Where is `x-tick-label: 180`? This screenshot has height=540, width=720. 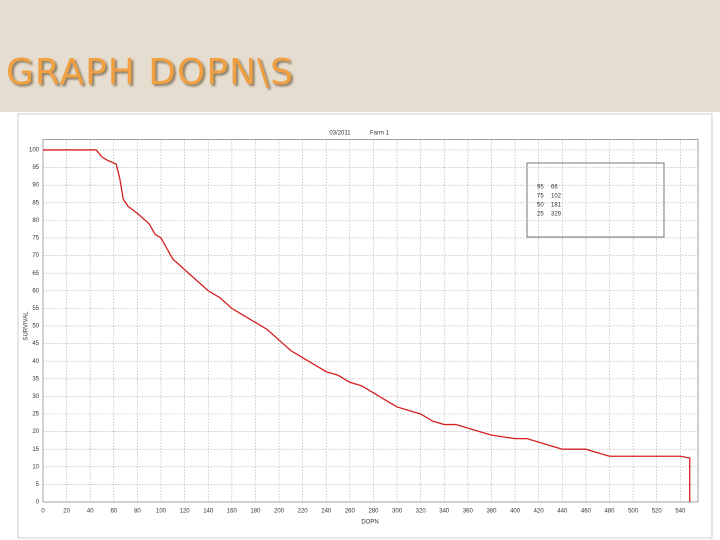 x-tick-label: 180 is located at coordinates (255, 512).